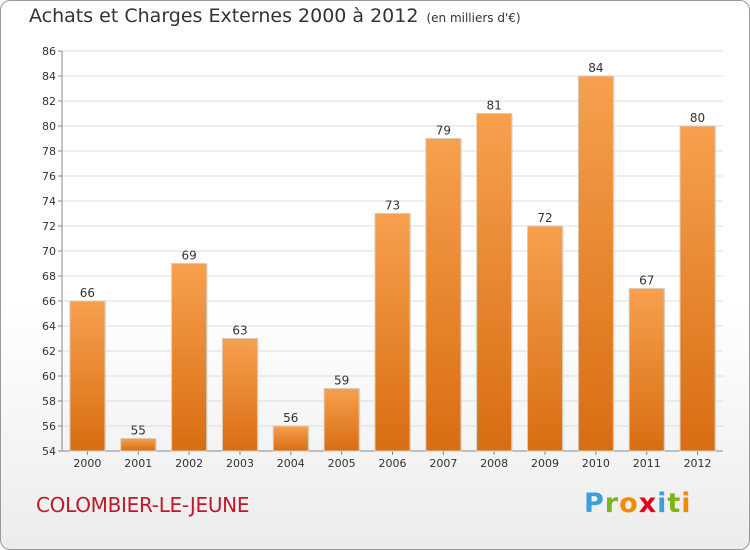 This screenshot has height=550, width=750. I want to click on y-tick-label: 66, so click(49, 301).